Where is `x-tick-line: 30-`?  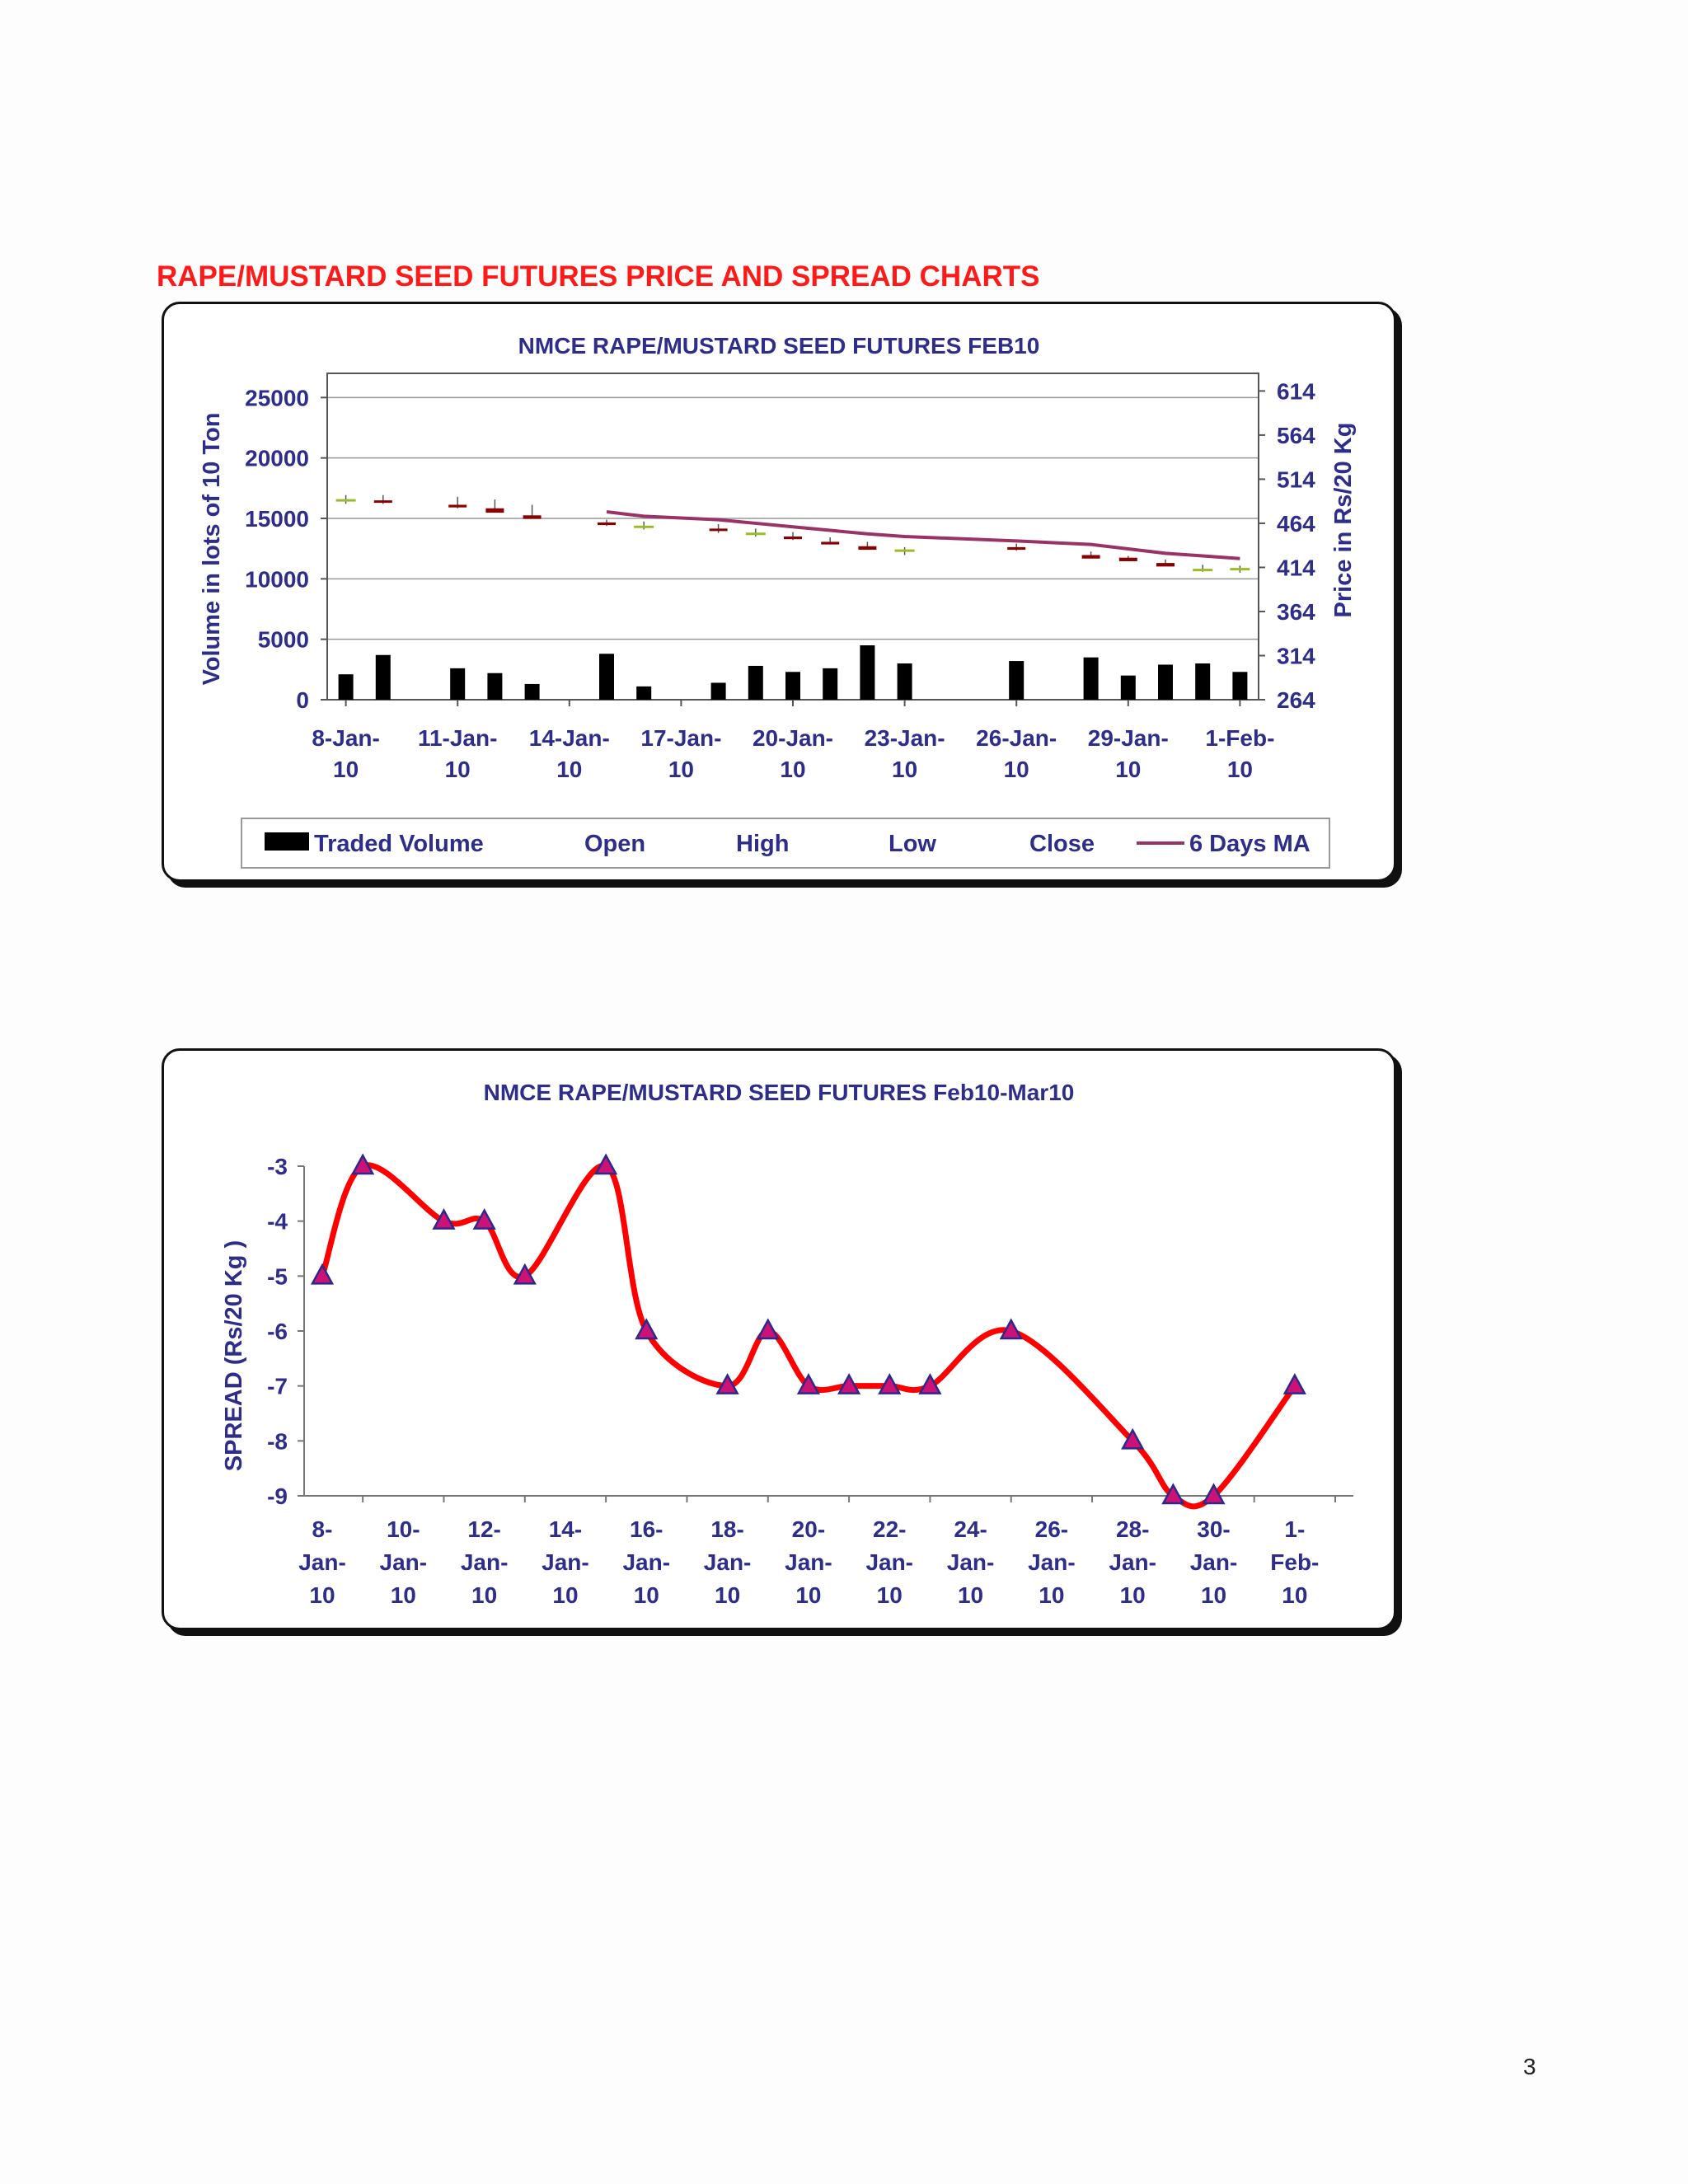 x-tick-line: 30- is located at coordinates (1213, 1529).